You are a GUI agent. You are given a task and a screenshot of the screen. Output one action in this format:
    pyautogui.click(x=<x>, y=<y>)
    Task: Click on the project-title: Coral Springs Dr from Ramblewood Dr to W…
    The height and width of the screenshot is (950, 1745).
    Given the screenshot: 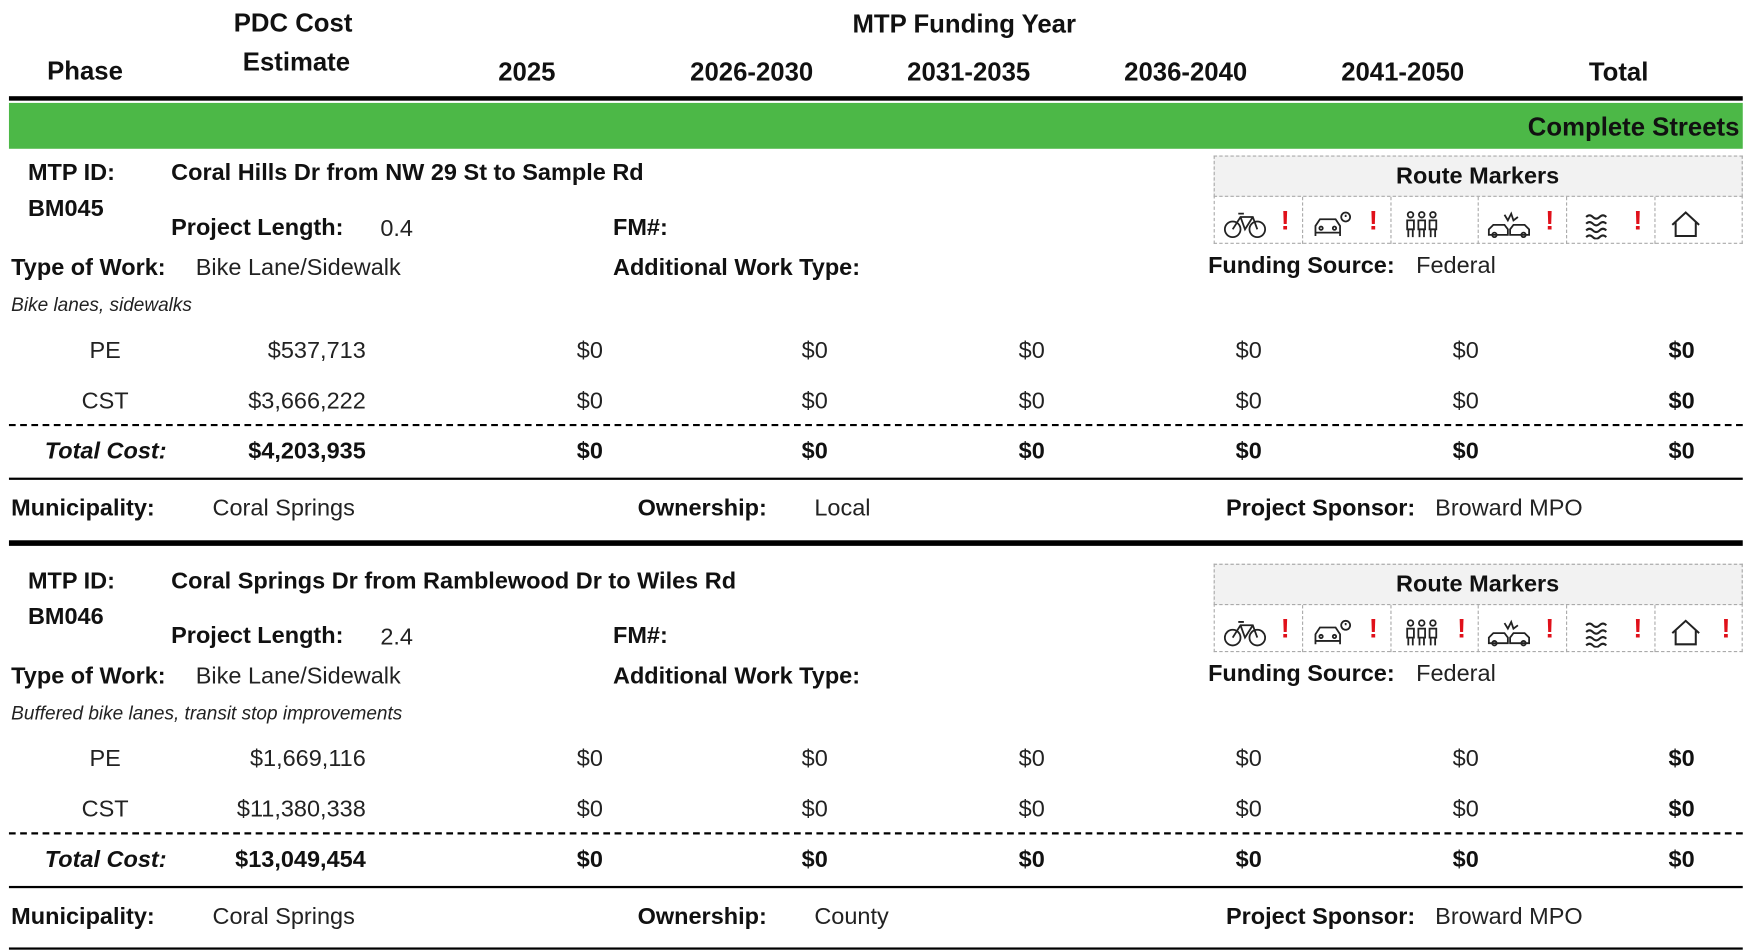 What is the action you would take?
    pyautogui.click(x=454, y=581)
    